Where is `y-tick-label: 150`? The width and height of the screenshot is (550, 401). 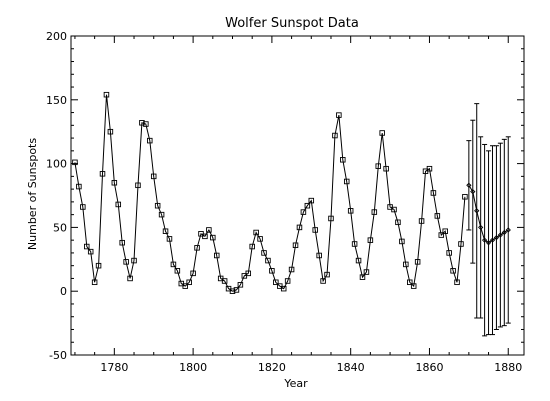
y-tick-label: 150 is located at coordinates (56, 100).